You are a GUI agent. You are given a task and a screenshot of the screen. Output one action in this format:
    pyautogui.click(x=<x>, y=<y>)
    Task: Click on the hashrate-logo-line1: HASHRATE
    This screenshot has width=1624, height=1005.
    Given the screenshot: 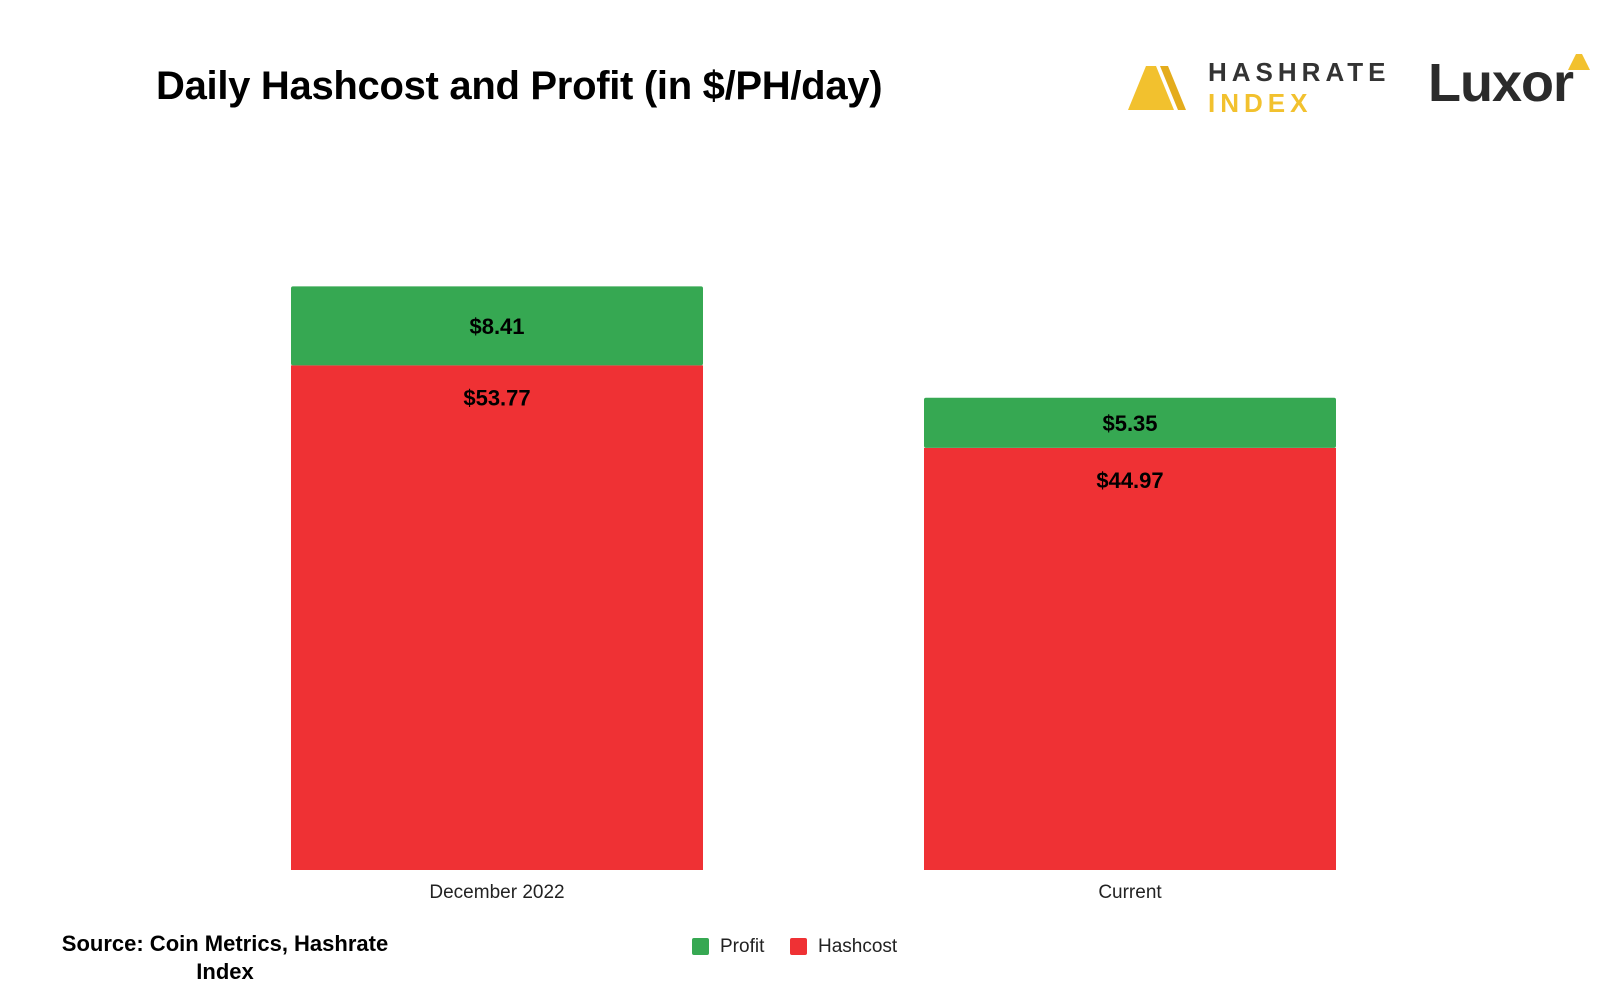 What is the action you would take?
    pyautogui.click(x=1299, y=72)
    